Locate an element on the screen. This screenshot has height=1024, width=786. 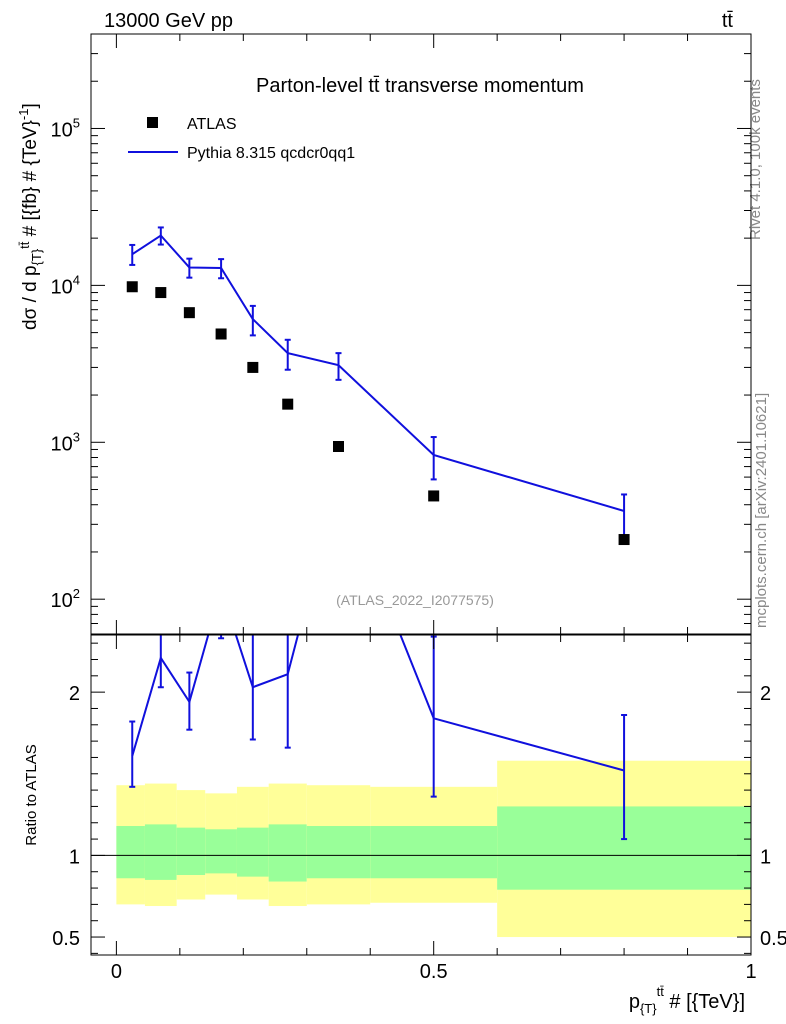
tick-exponent: 3 is located at coordinates (76, 436).